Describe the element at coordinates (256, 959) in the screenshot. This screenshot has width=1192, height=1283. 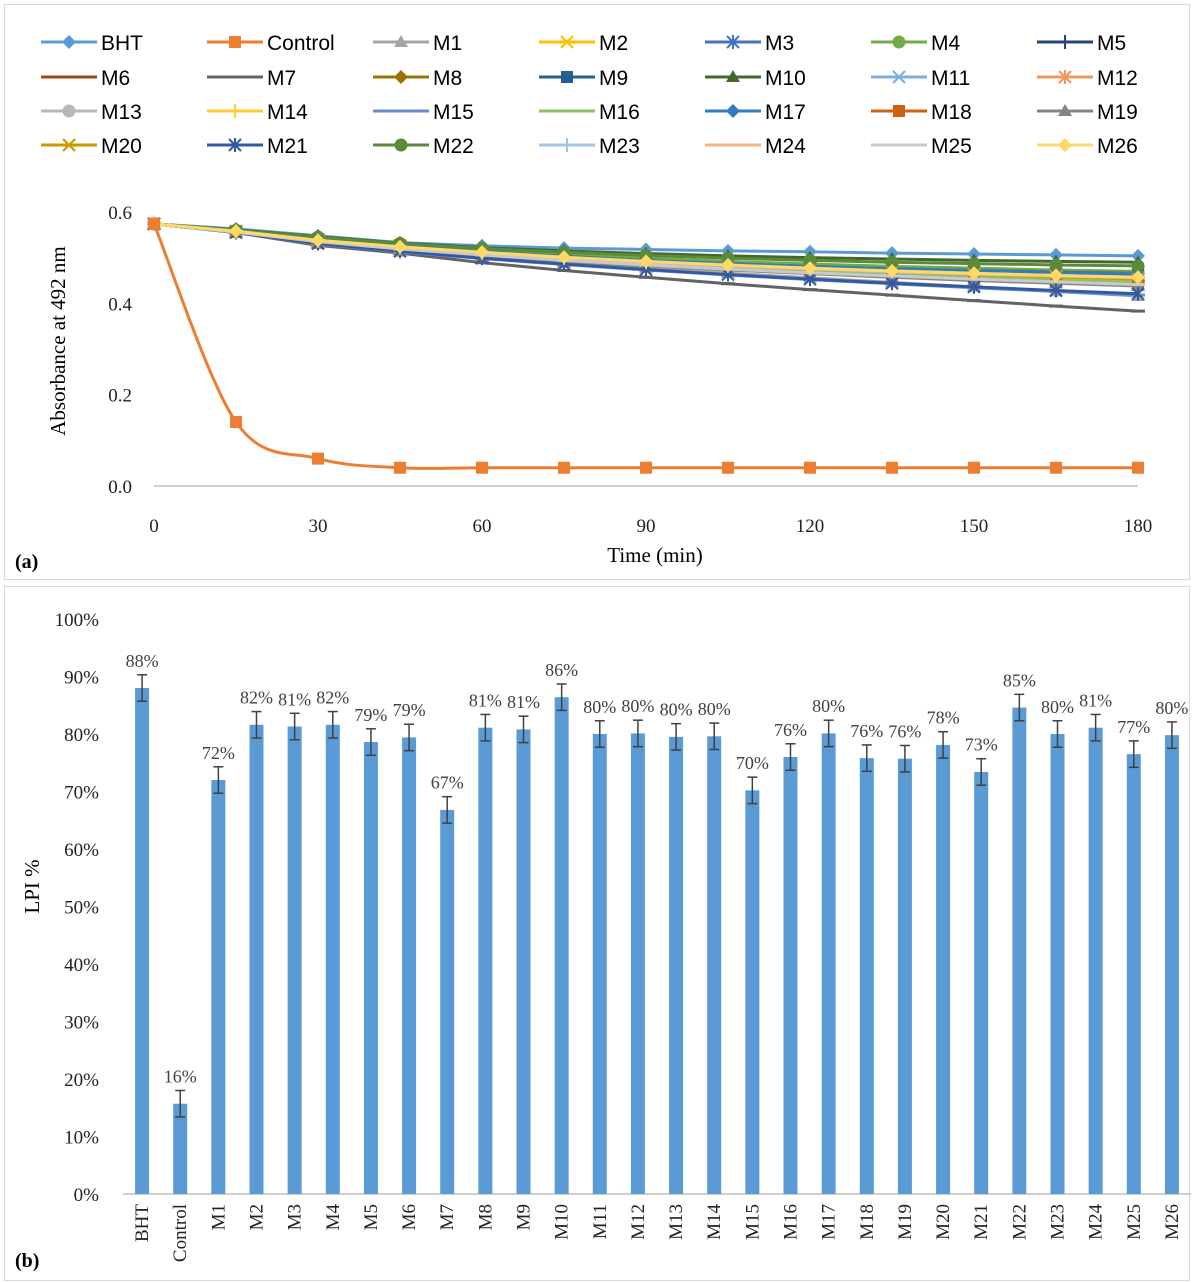
I see `bar-group-m2: 82% M2` at that location.